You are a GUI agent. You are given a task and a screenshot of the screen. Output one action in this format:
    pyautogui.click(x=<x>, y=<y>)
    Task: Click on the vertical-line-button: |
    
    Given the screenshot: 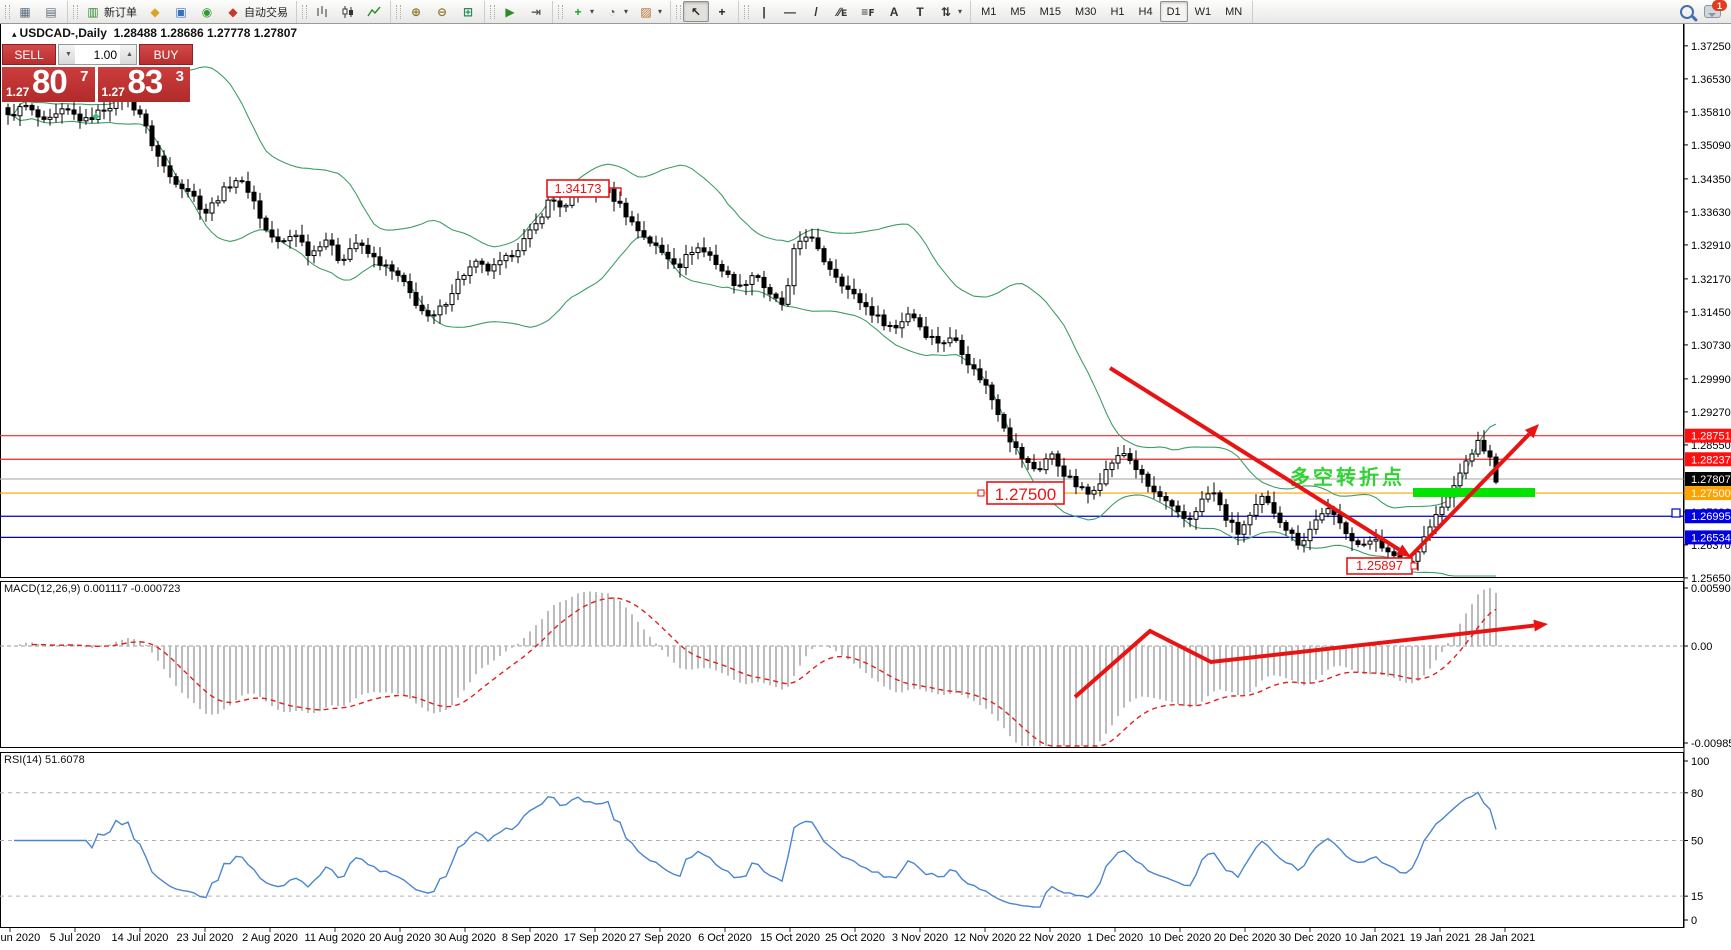 What is the action you would take?
    pyautogui.click(x=764, y=11)
    